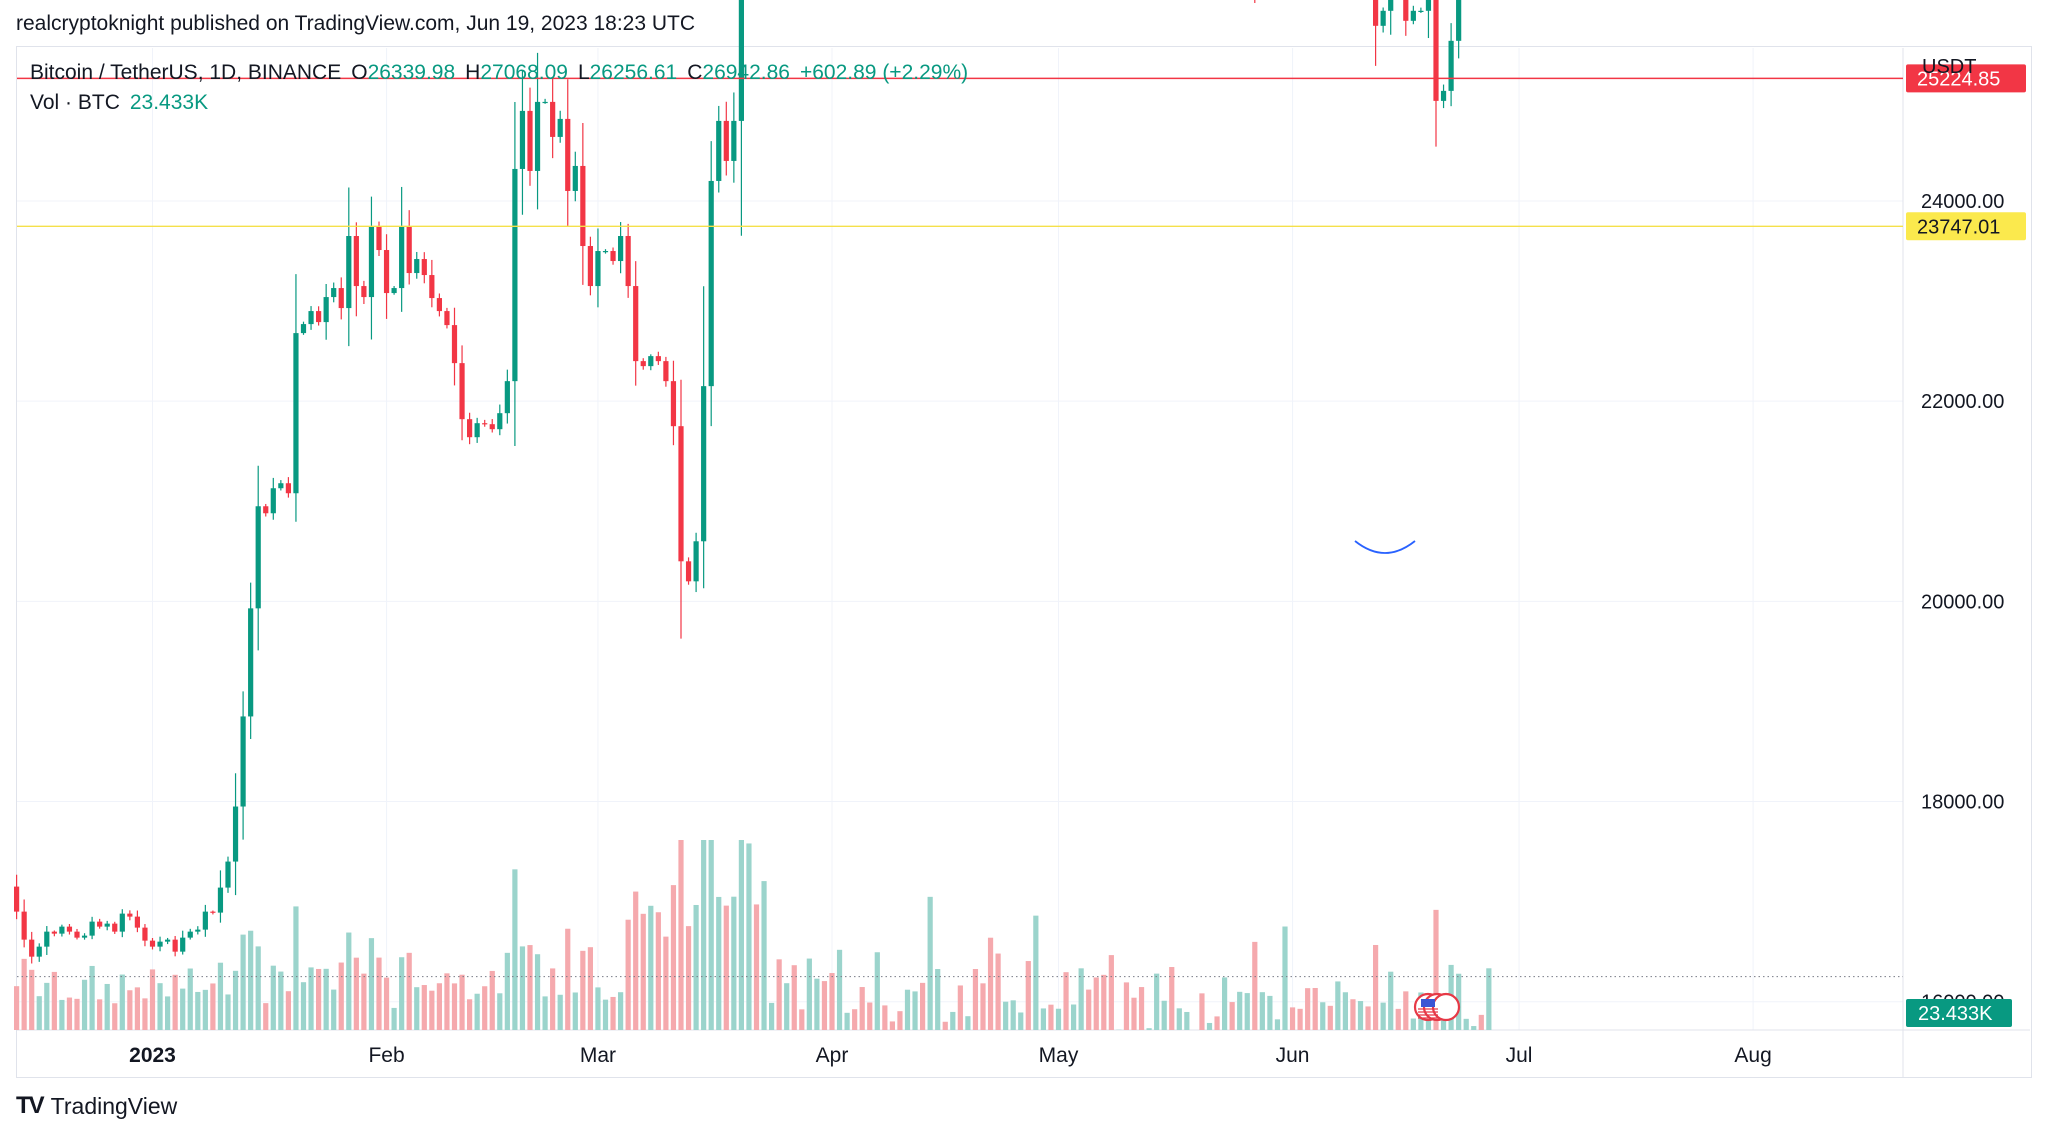 This screenshot has height=1136, width=2048. What do you see at coordinates (186, 72) in the screenshot?
I see `symbol-label: Bitcoin / TetherUS, 1D, BINANCE` at bounding box center [186, 72].